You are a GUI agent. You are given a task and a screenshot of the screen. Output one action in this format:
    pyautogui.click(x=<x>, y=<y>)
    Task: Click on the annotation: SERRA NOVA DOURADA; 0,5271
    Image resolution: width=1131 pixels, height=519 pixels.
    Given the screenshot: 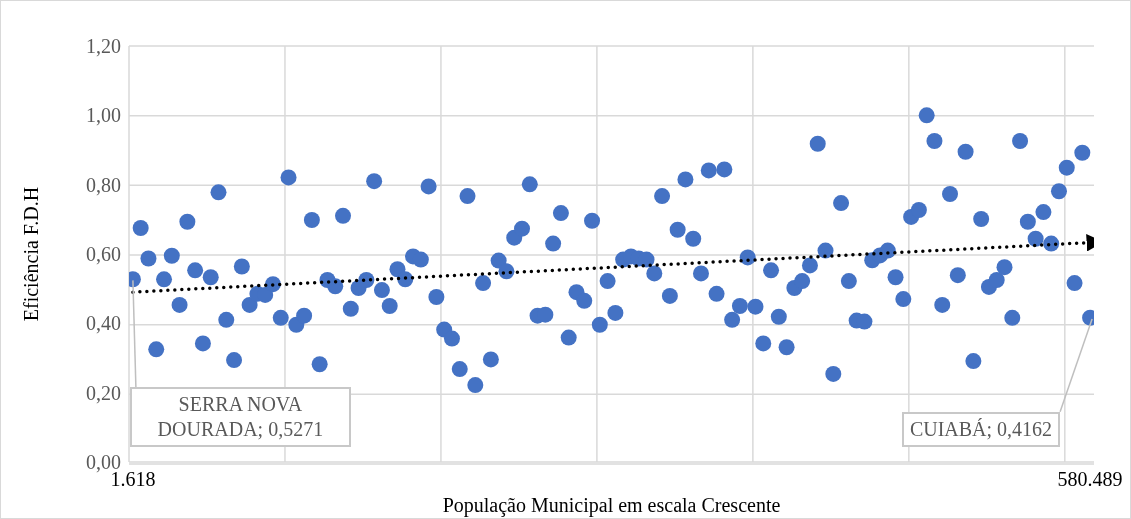 What is the action you would take?
    pyautogui.click(x=240, y=417)
    